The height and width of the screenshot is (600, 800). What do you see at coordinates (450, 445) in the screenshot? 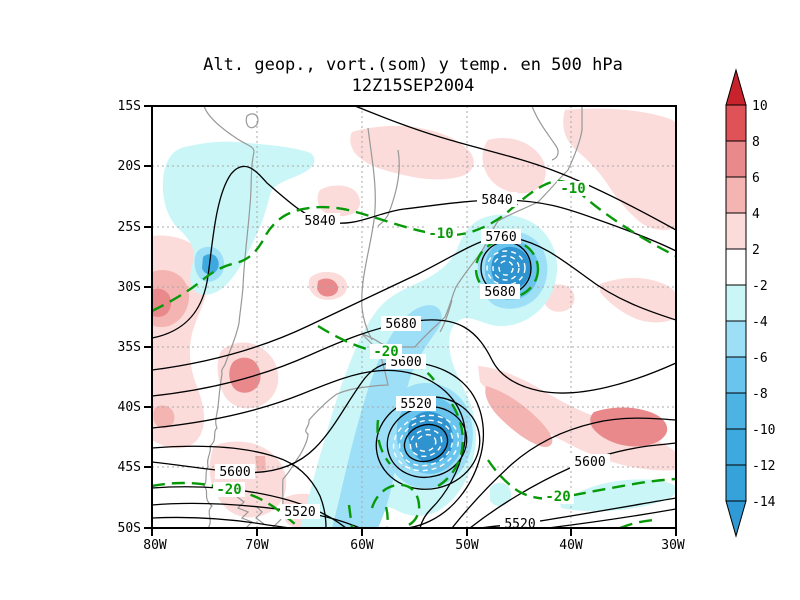
I see `vorticity-lowb-arc-east` at bounding box center [450, 445].